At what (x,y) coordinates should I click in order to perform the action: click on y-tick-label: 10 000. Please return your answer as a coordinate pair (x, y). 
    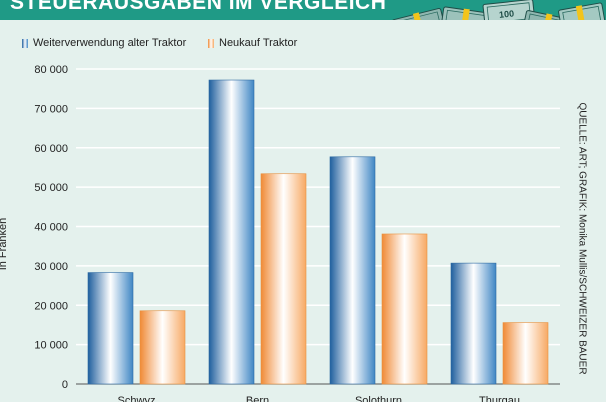
    Looking at the image, I should click on (51, 346).